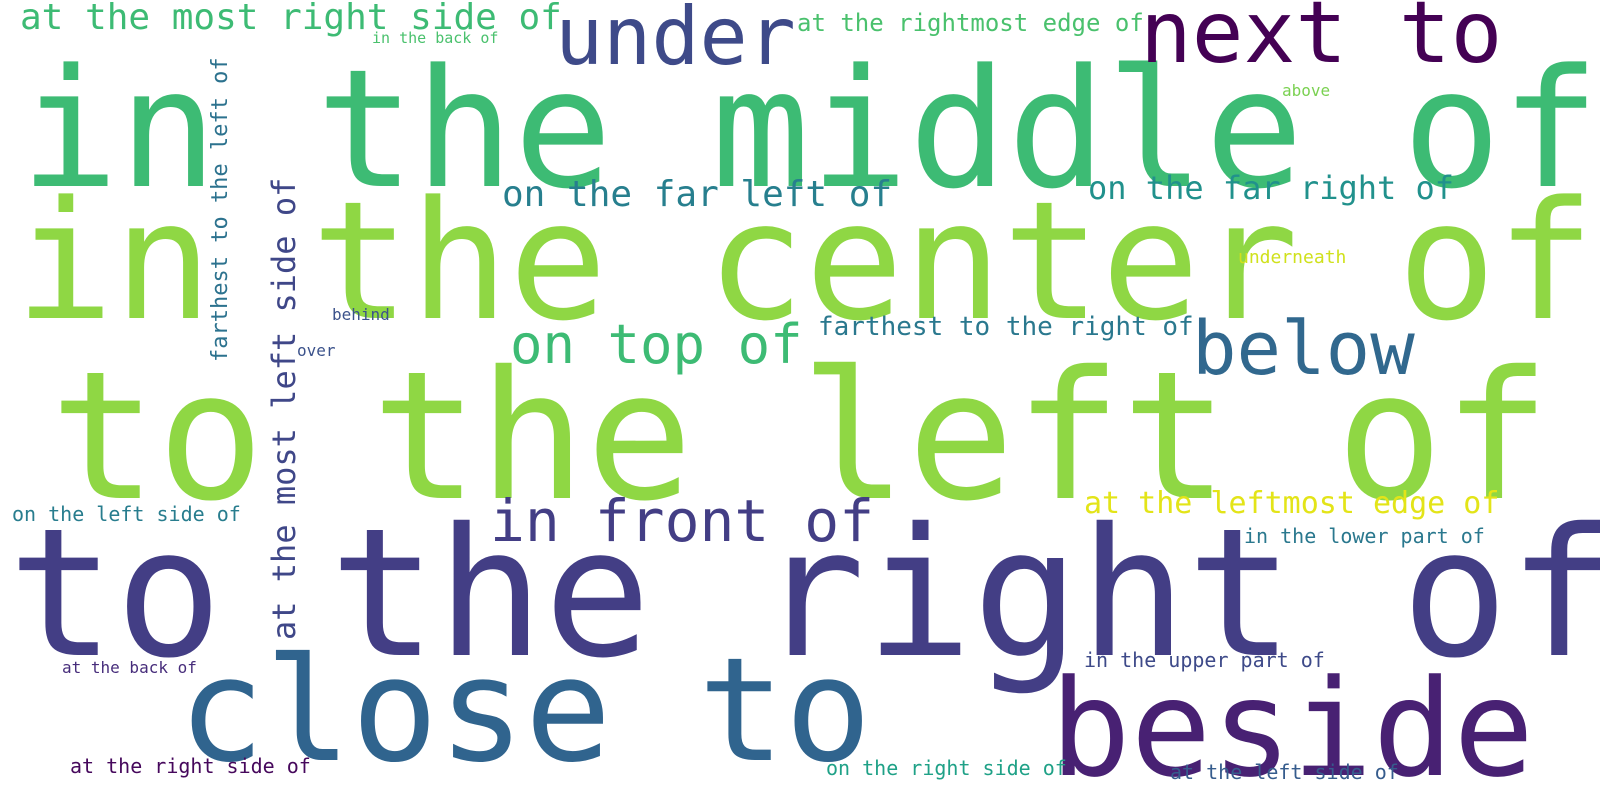  I want to click on word-close-to: close to, so click(525, 710).